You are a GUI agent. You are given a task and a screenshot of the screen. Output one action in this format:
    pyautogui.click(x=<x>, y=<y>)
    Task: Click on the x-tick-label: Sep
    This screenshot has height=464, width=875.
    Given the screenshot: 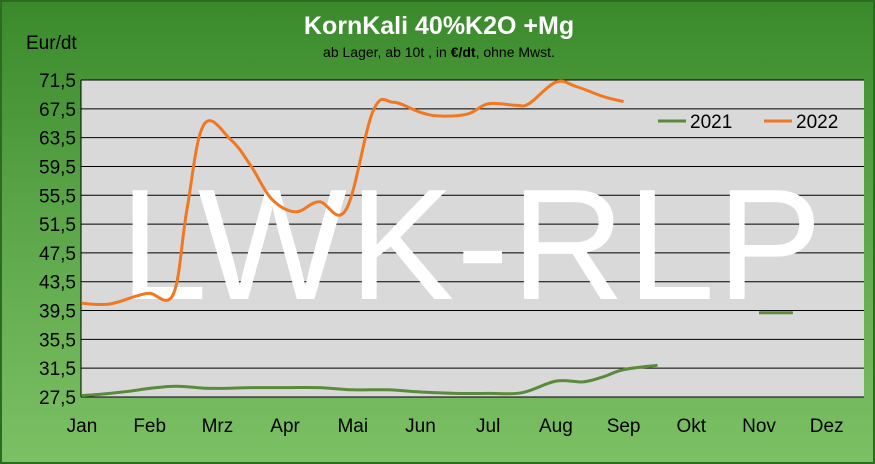 What is the action you would take?
    pyautogui.click(x=624, y=426)
    